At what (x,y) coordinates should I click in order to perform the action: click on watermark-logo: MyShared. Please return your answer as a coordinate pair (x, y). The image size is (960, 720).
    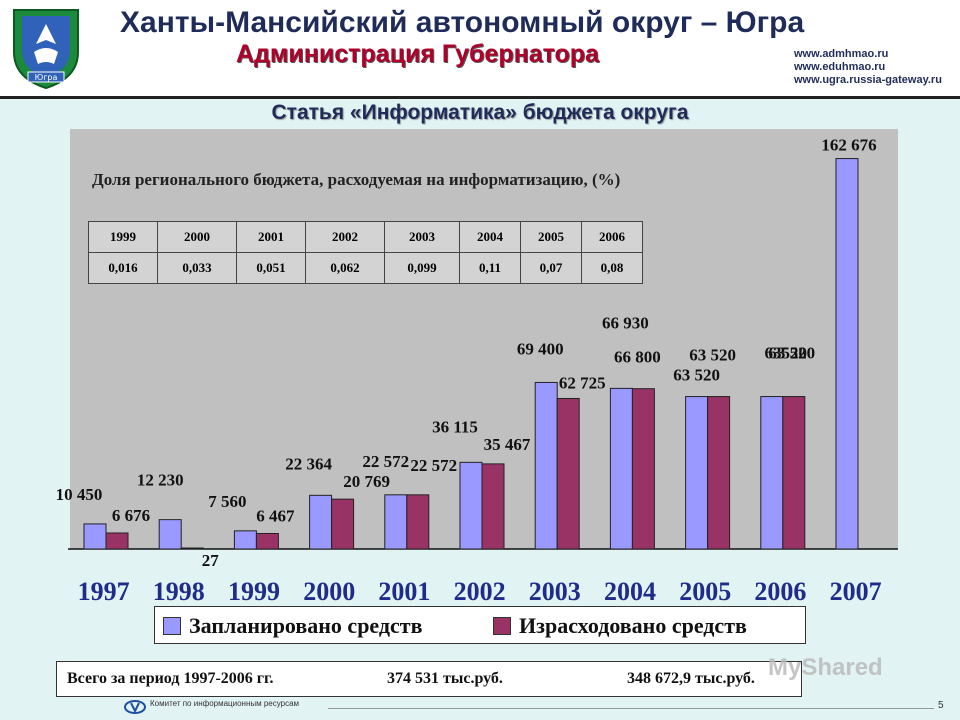
    Looking at the image, I should click on (825, 667).